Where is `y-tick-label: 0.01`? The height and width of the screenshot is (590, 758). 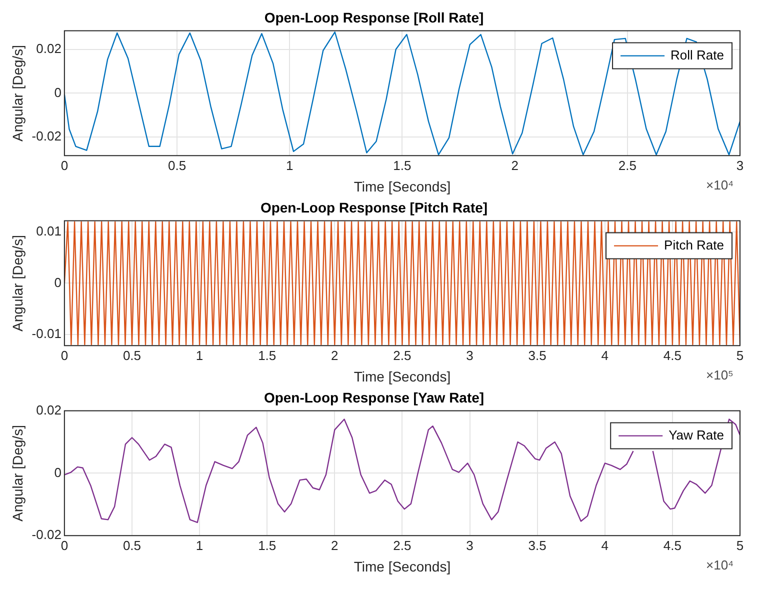
y-tick-label: 0.01 is located at coordinates (49, 231).